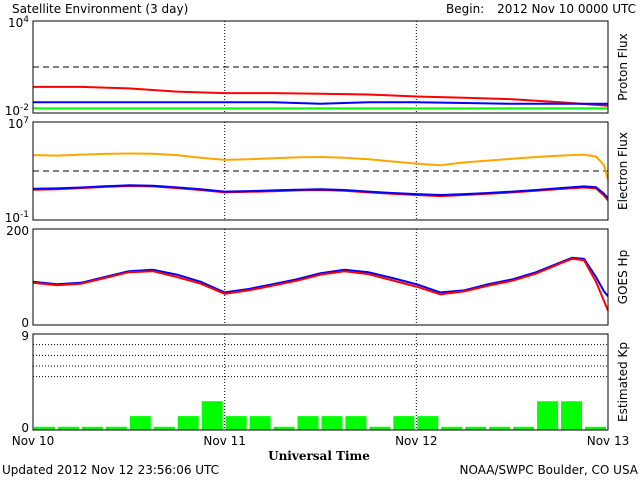  Describe the element at coordinates (465, 9) in the screenshot. I see `begin-label: Begin:` at that location.